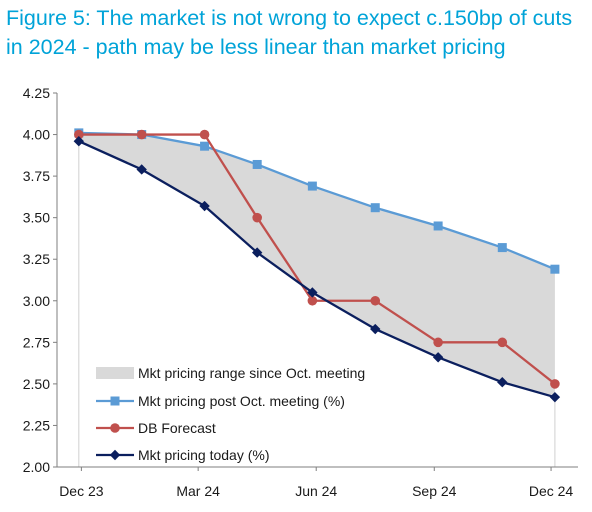  I want to click on y-tick-label: 2.75, so click(36, 342).